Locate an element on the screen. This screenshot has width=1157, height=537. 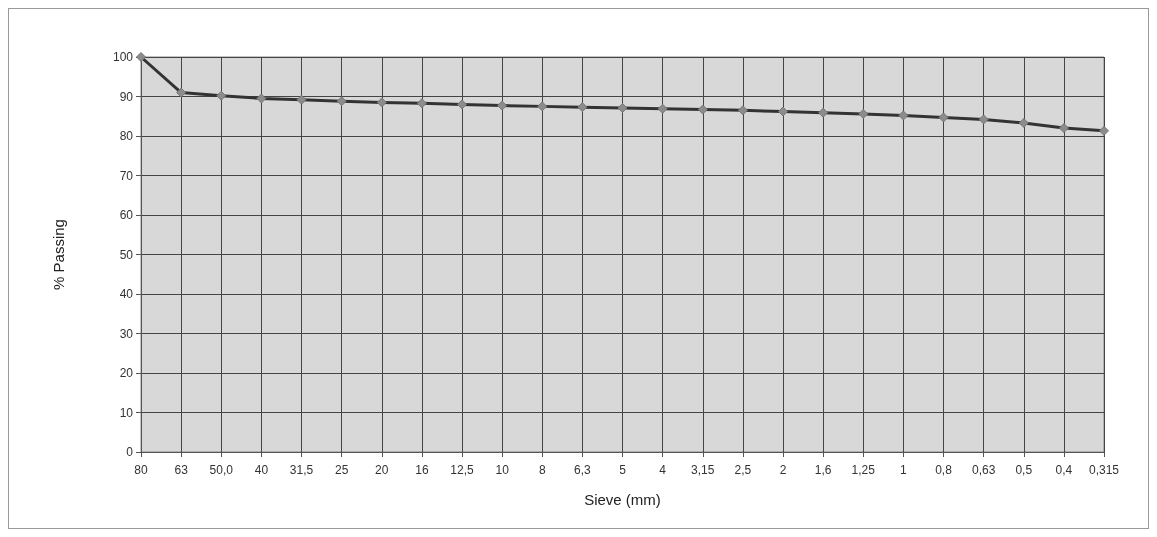
x-tick-label: 12,5 is located at coordinates (462, 470).